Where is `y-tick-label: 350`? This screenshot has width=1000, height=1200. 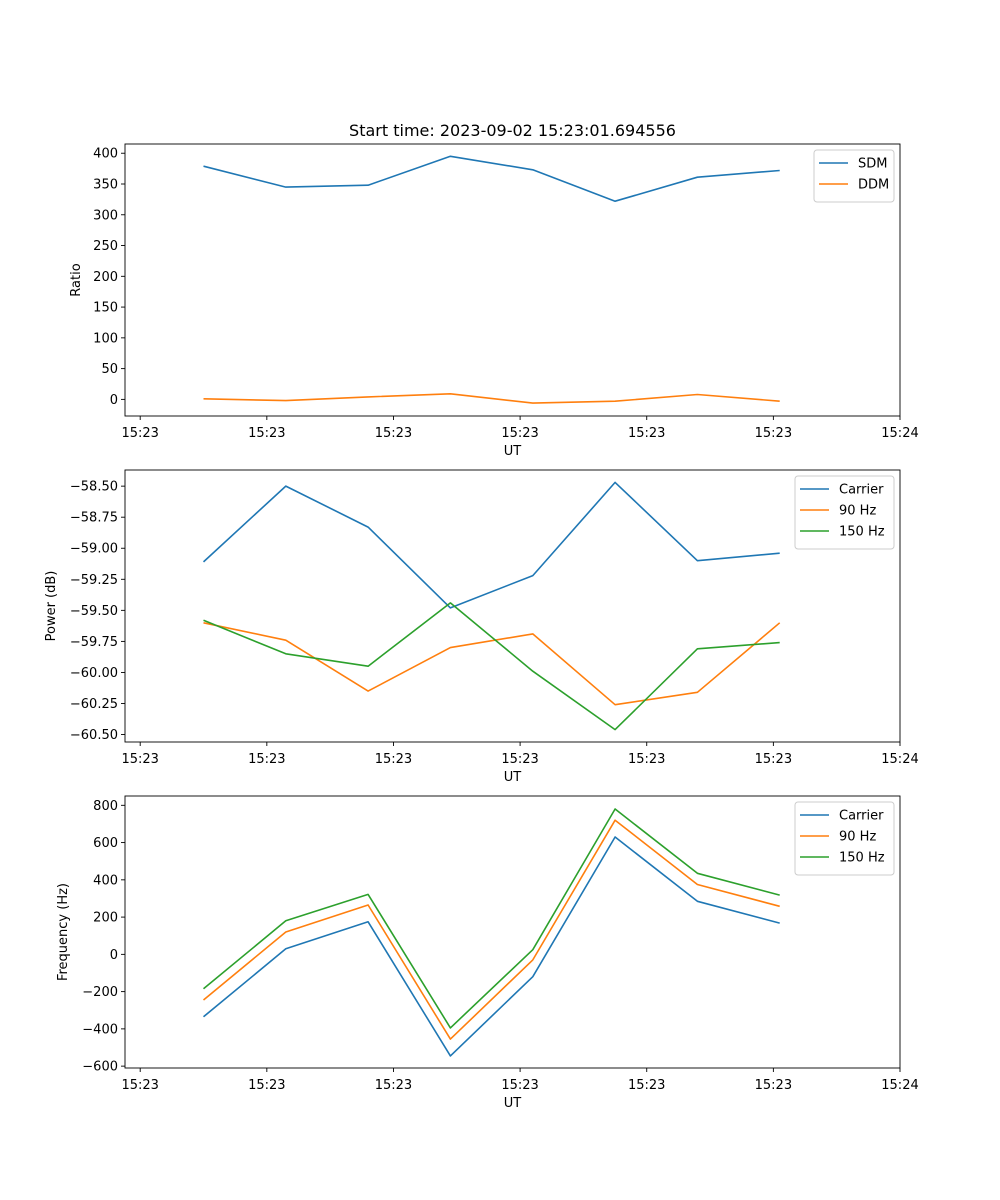
y-tick-label: 350 is located at coordinates (105, 185).